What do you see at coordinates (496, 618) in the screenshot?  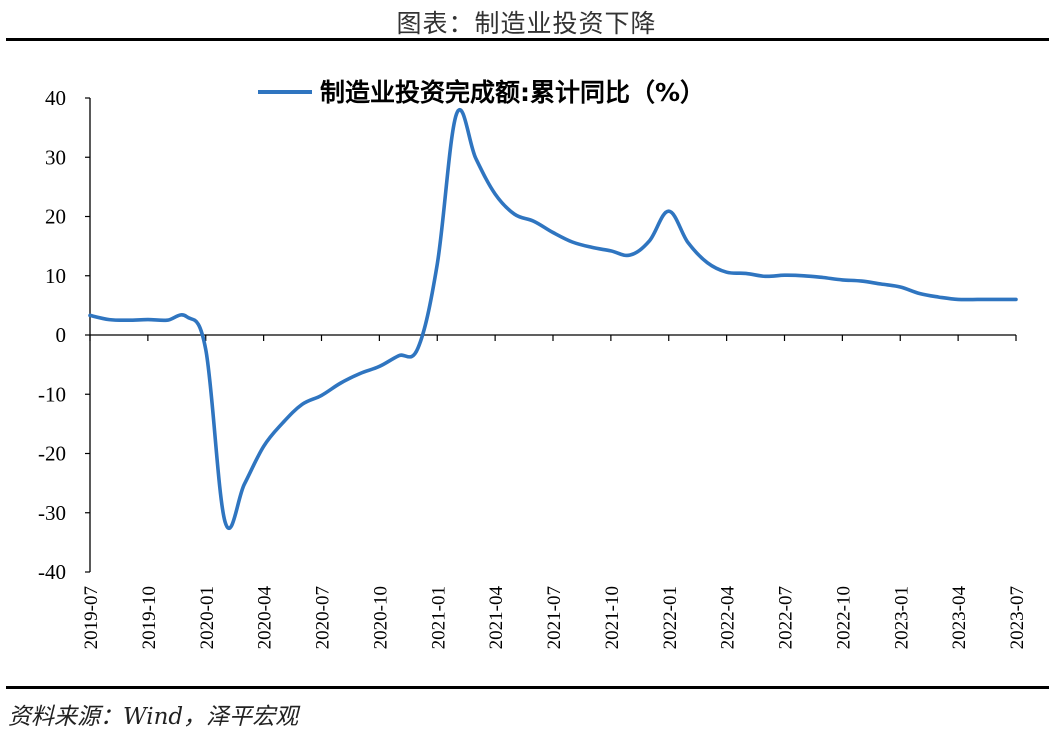 I see `x-tick-label: 2021-04` at bounding box center [496, 618].